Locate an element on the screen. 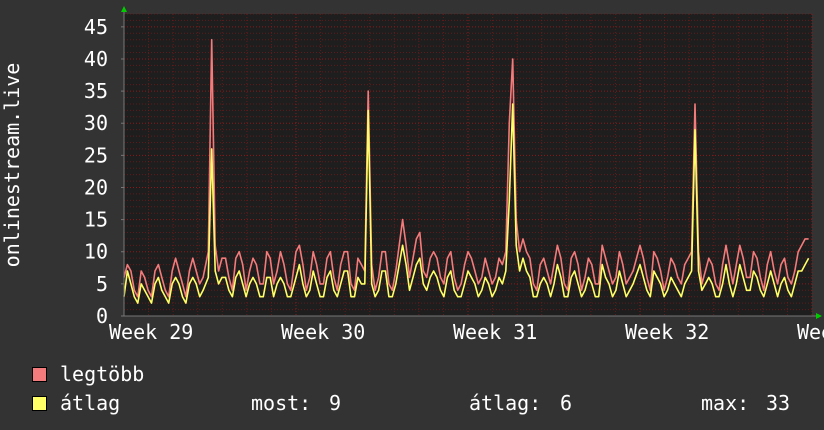  x-axis-arrow is located at coordinates (819, 316).